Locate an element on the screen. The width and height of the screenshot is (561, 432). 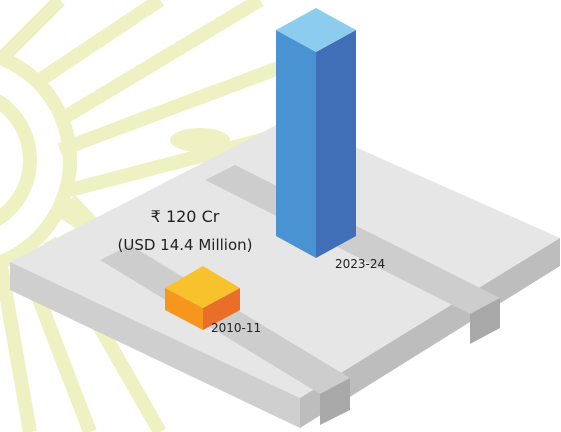
value-label: ₹ 120 Cr is located at coordinates (185, 216).